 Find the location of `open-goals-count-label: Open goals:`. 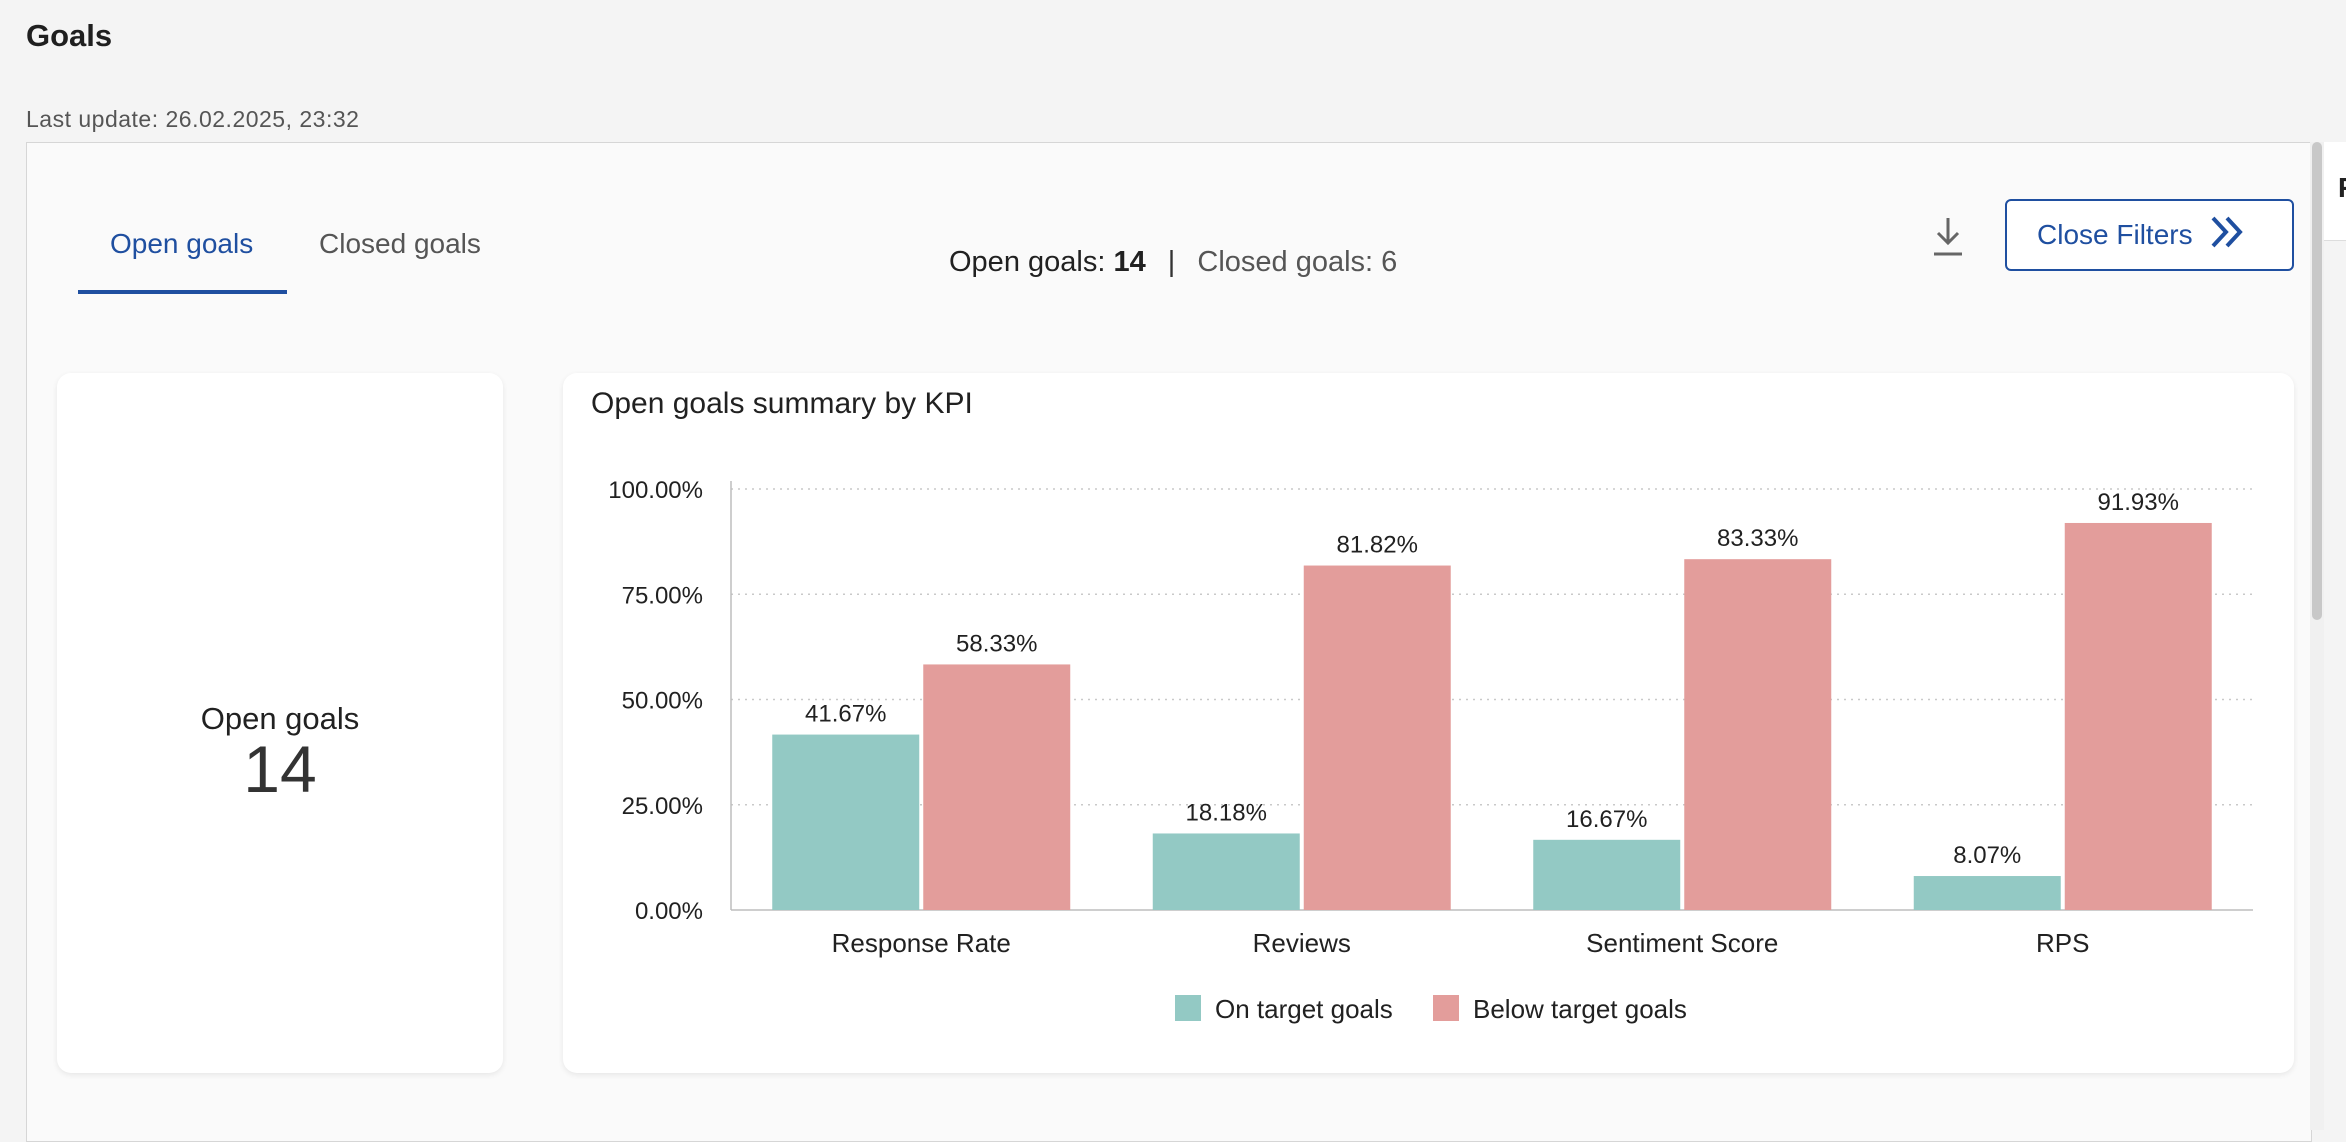

open-goals-count-label: Open goals: is located at coordinates (1027, 262).